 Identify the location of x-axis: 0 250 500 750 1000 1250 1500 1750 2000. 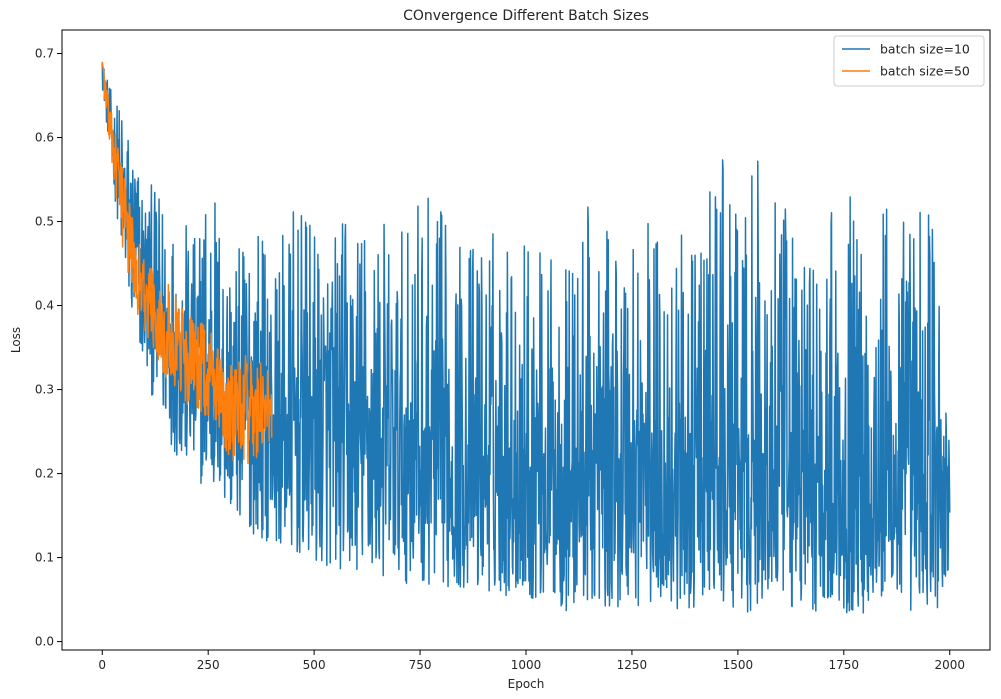
(531, 661).